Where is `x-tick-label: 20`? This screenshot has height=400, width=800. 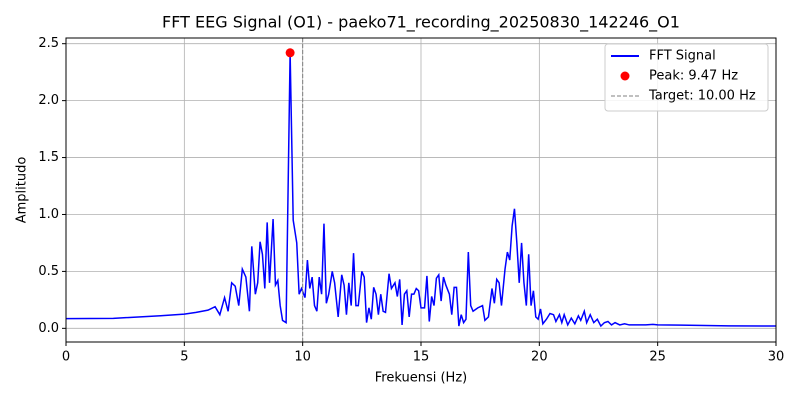 x-tick-label: 20 is located at coordinates (539, 357).